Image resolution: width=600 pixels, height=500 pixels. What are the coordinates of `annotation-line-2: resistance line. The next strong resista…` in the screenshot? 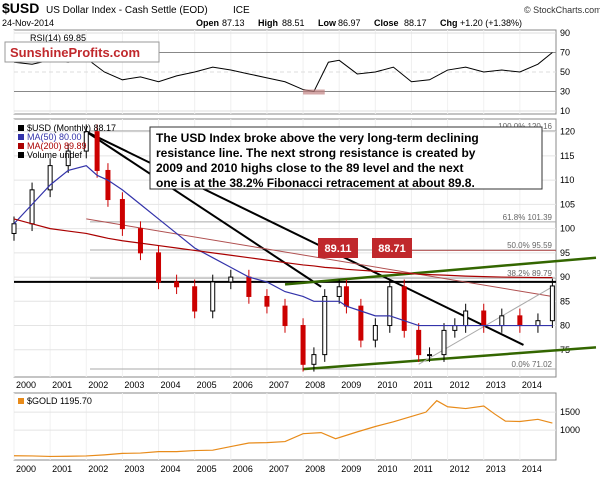 It's located at (316, 153).